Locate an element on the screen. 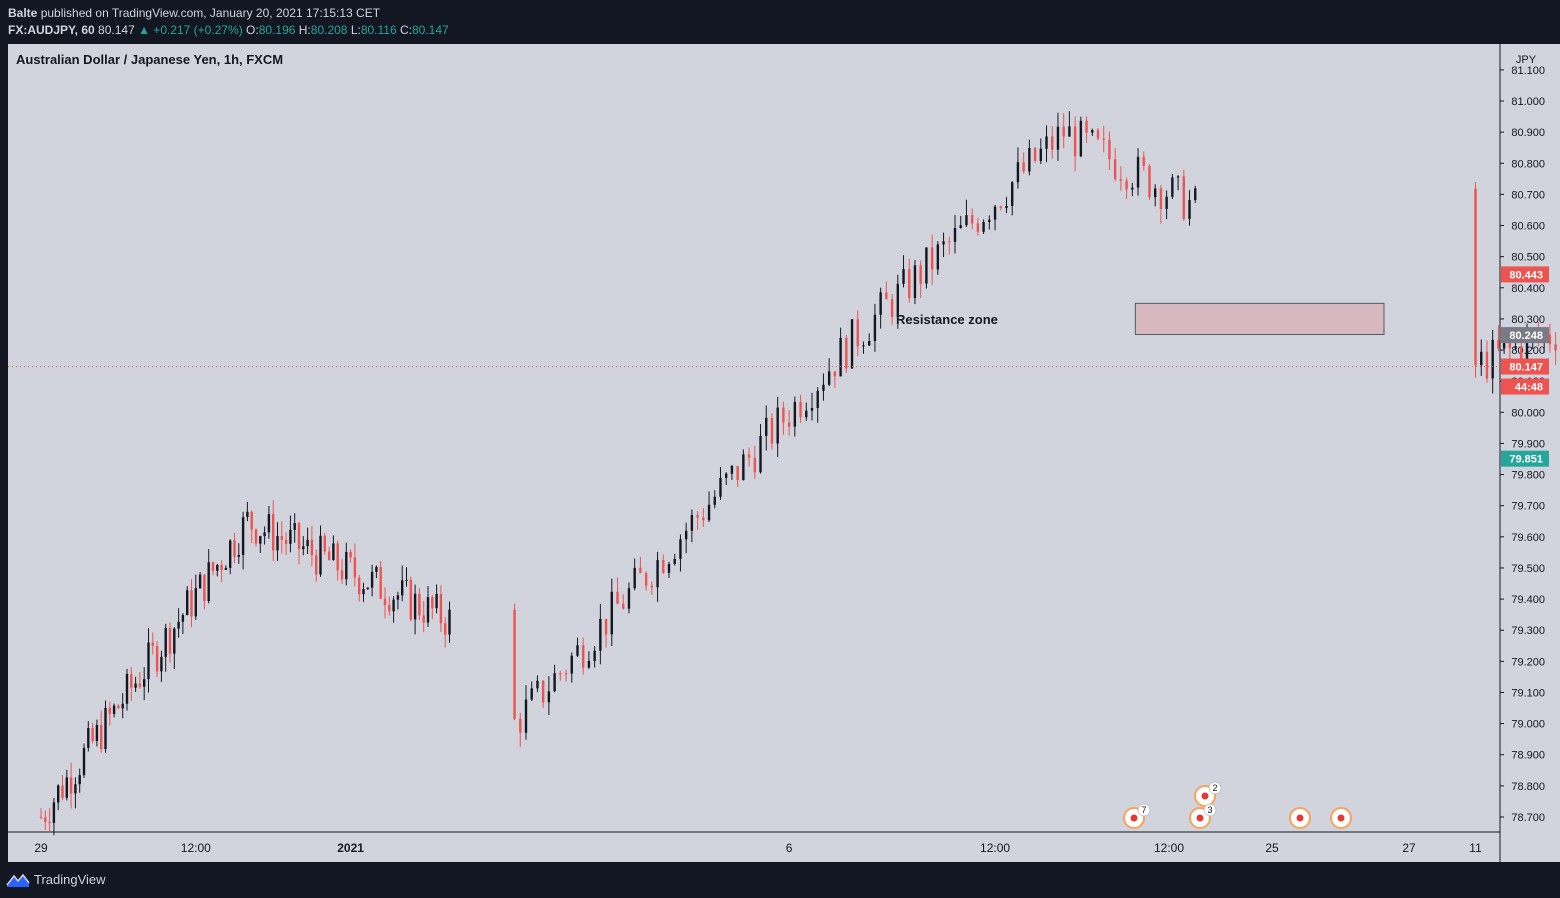  tradingview-brand: TradingView is located at coordinates (70, 879).